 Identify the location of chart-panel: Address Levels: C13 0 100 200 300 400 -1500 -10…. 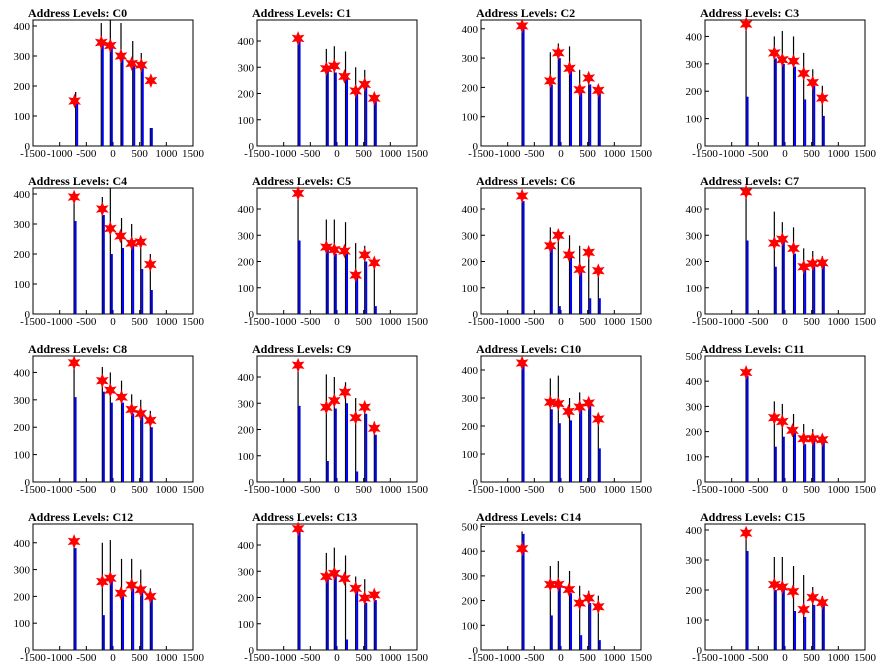
(333, 587).